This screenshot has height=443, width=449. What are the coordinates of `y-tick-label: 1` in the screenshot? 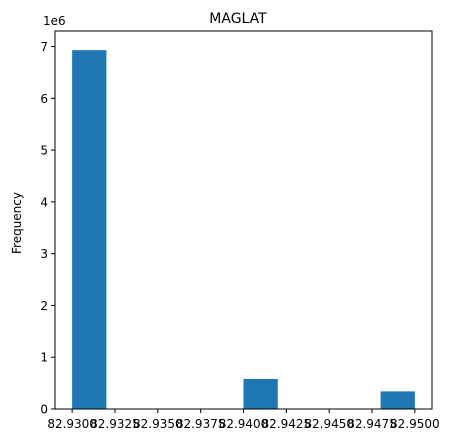 It's located at (44, 358).